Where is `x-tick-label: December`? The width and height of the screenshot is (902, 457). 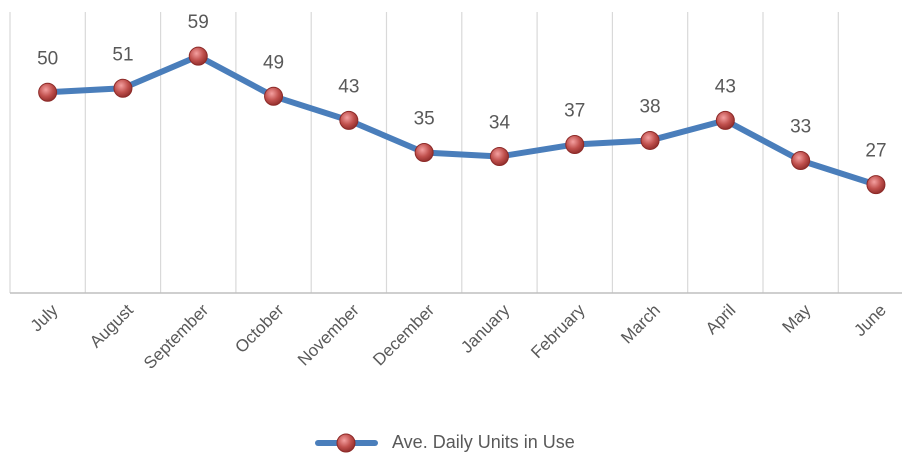 x-tick-label: December is located at coordinates (403, 334).